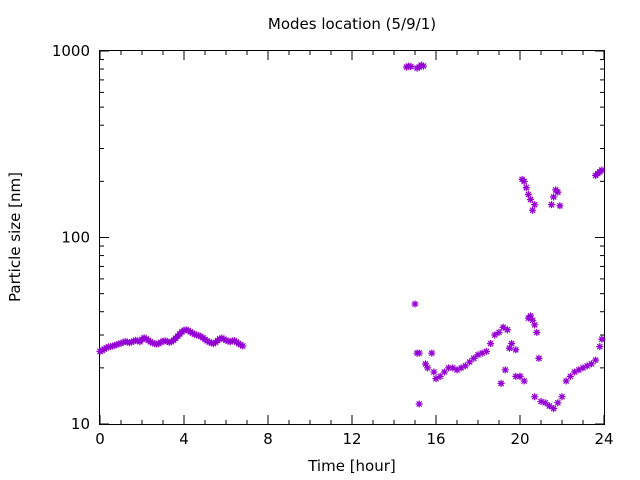 The height and width of the screenshot is (480, 640). I want to click on y-tick-label: 10, so click(80, 424).